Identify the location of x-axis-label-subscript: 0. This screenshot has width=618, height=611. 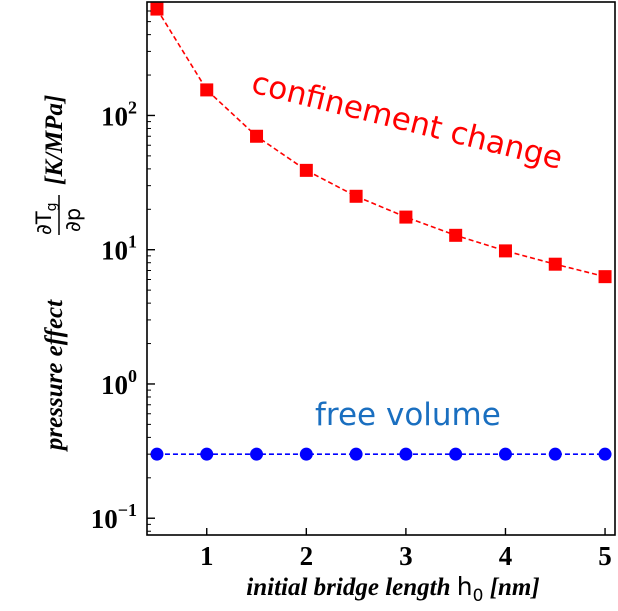
(478, 596).